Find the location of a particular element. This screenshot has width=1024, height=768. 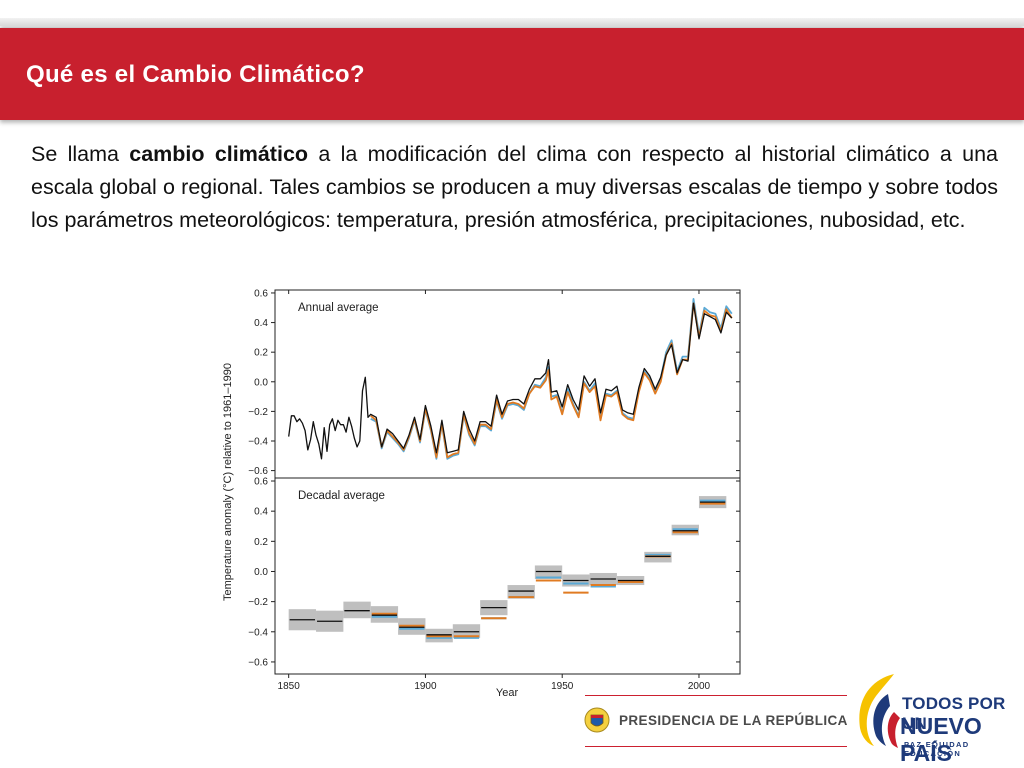

annual-panel-label: Annual average is located at coordinates (338, 308).